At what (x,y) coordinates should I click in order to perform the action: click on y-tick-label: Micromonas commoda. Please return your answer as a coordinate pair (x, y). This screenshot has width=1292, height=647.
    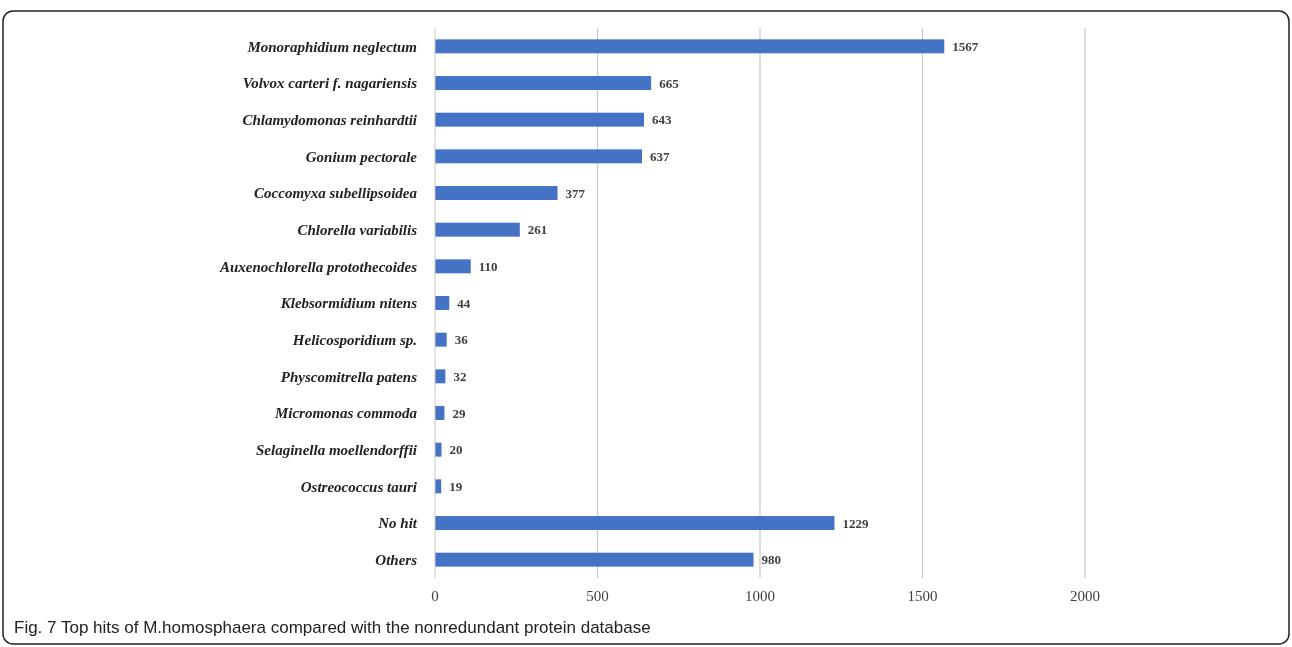
    Looking at the image, I should click on (345, 413).